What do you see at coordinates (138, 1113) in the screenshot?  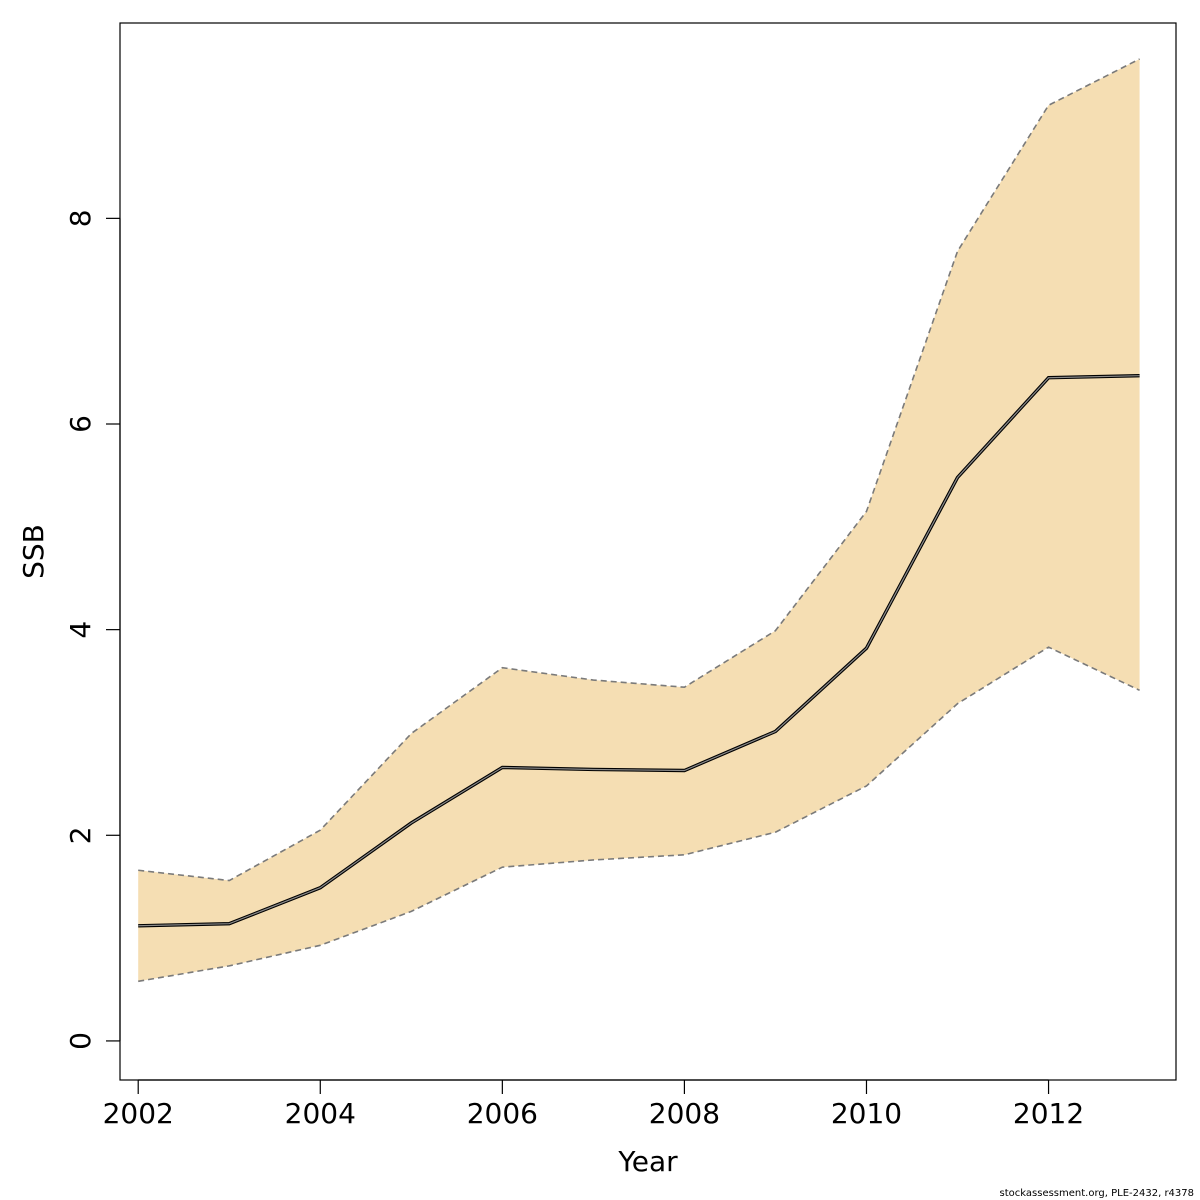 I see `x-tick-label: 2002` at bounding box center [138, 1113].